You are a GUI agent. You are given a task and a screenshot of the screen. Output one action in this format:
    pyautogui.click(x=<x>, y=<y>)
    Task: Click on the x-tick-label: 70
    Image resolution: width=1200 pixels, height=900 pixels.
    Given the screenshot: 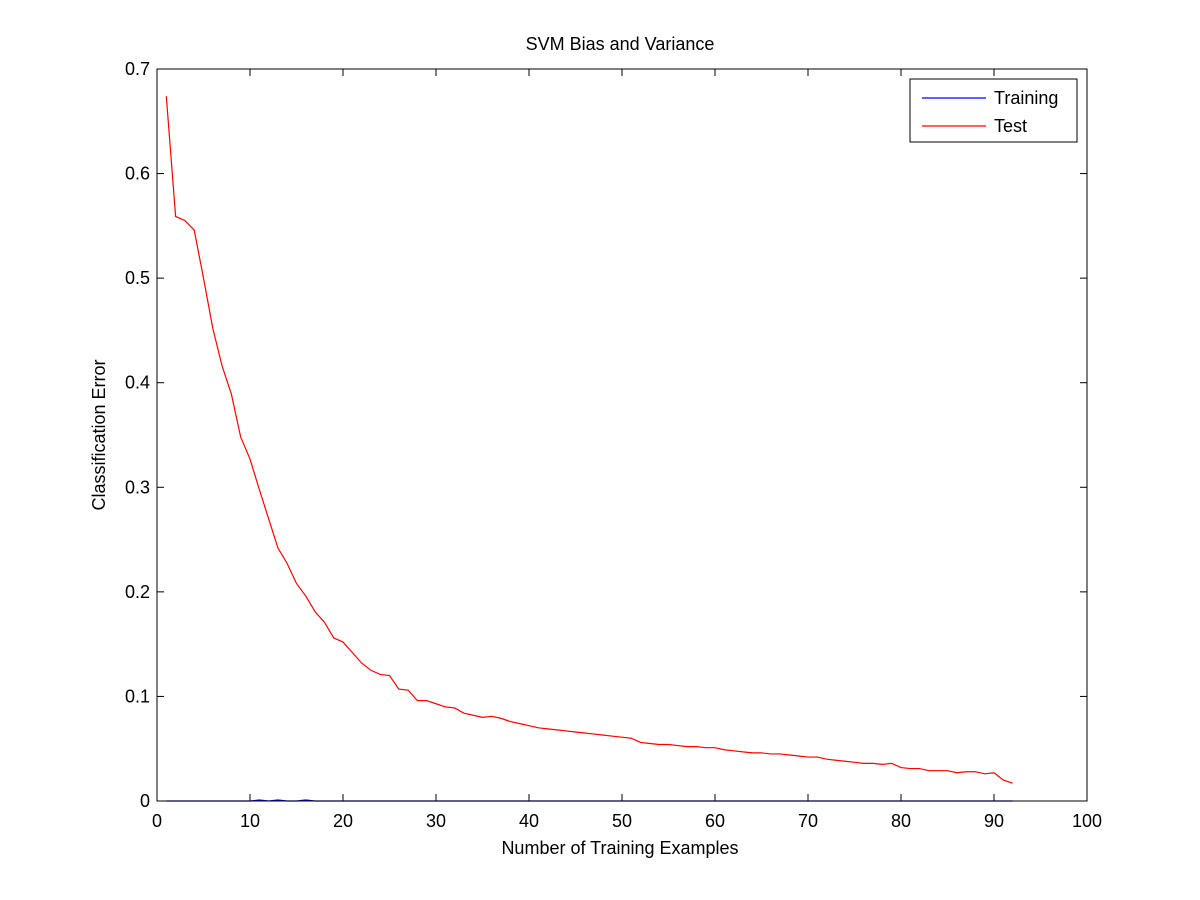 What is the action you would take?
    pyautogui.click(x=808, y=821)
    